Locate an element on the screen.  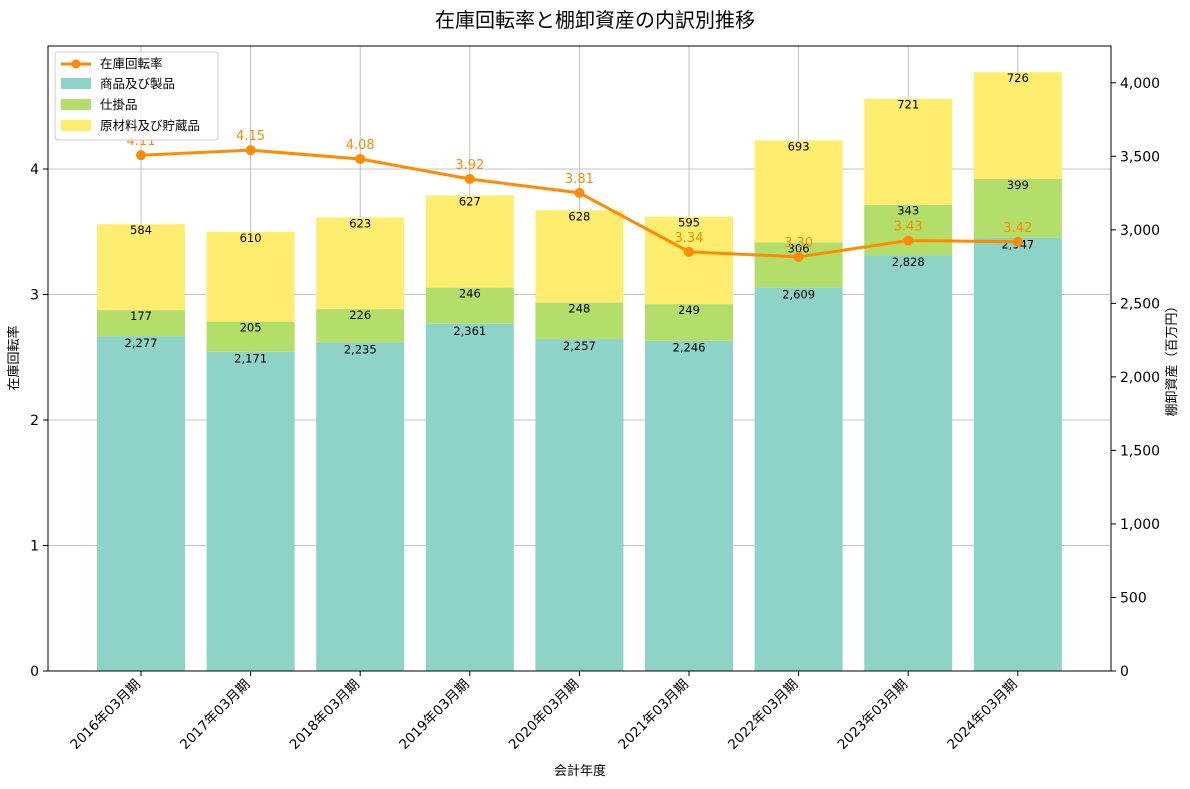
right-tick-label: 3,000 is located at coordinates (1140, 231).